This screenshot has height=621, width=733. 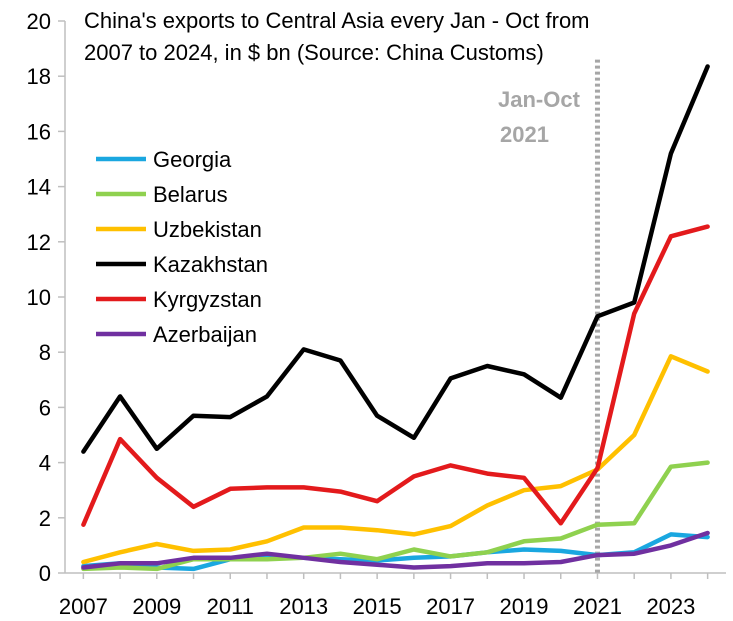 What do you see at coordinates (395, 550) in the screenshot?
I see `series-line-azerbaijan` at bounding box center [395, 550].